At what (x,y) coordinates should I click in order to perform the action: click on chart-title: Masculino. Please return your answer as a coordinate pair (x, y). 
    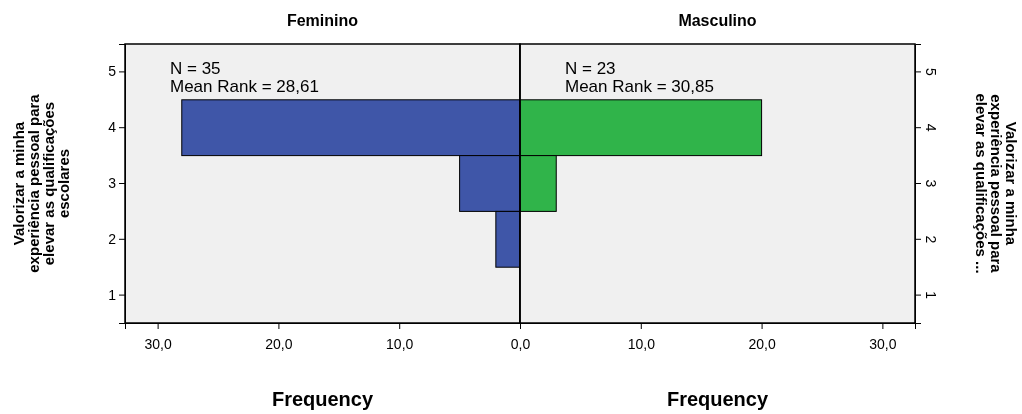
    Looking at the image, I should click on (717, 20).